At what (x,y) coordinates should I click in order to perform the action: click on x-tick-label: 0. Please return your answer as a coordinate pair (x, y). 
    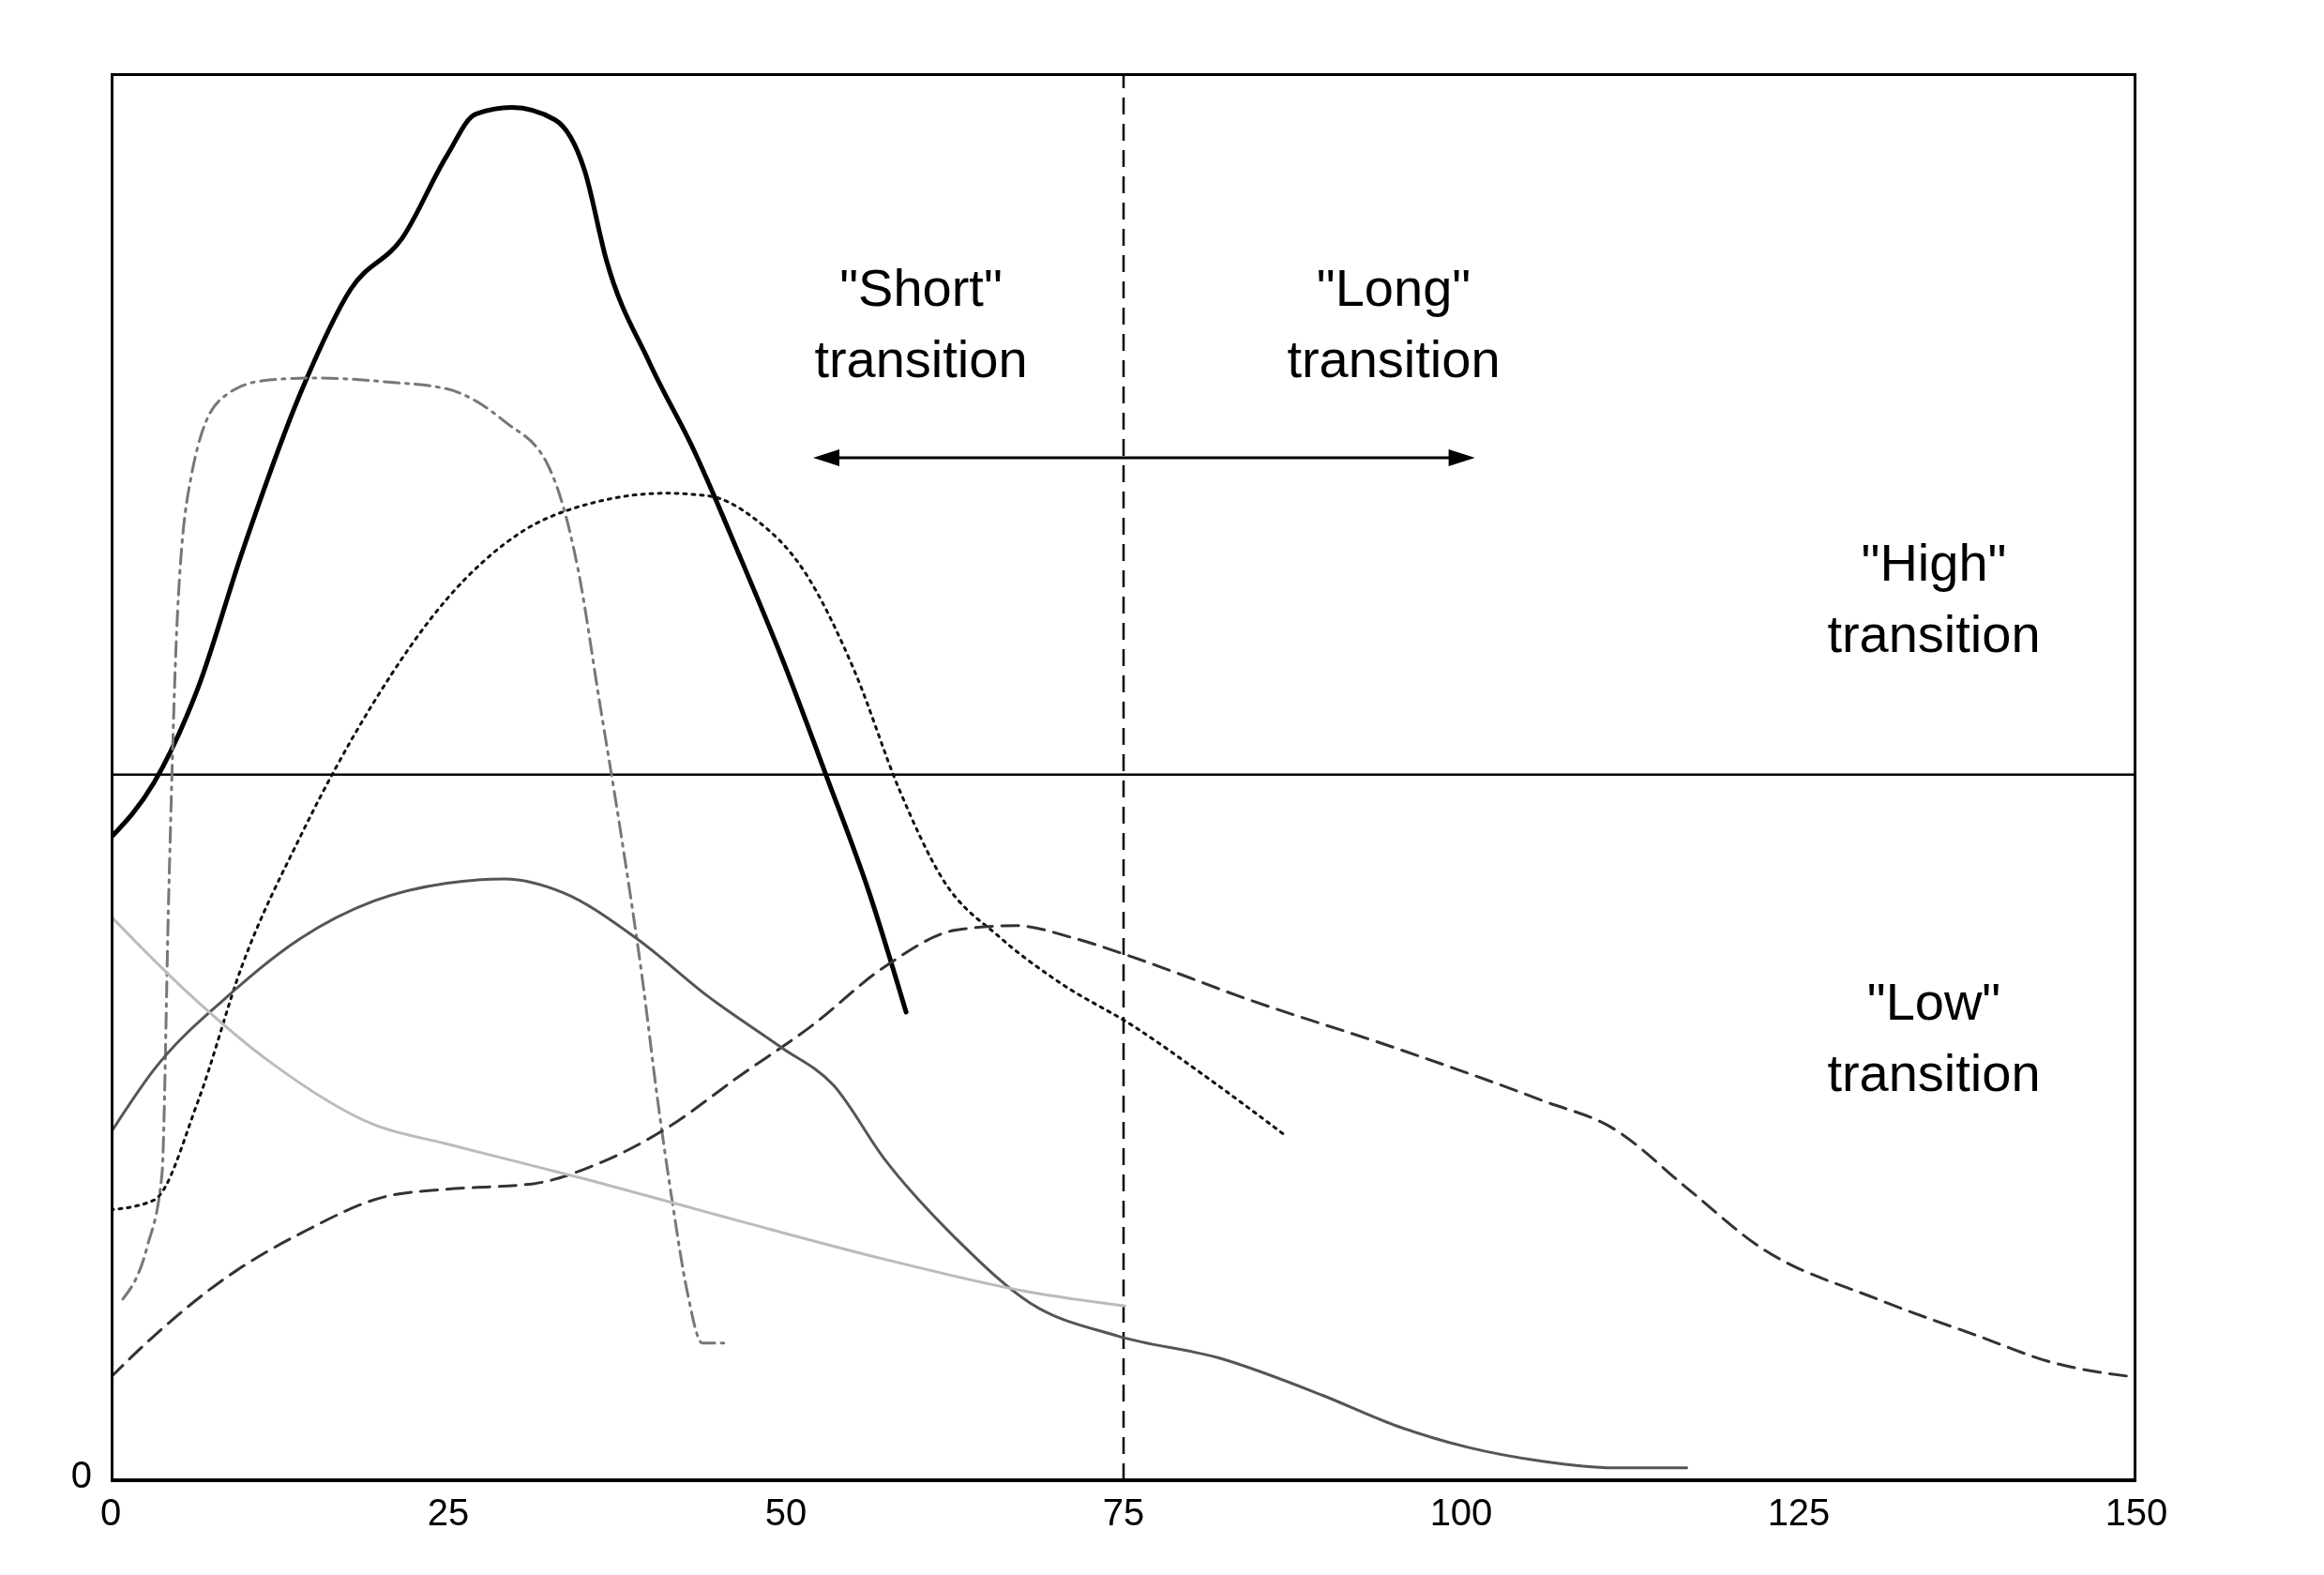
    Looking at the image, I should click on (110, 1513).